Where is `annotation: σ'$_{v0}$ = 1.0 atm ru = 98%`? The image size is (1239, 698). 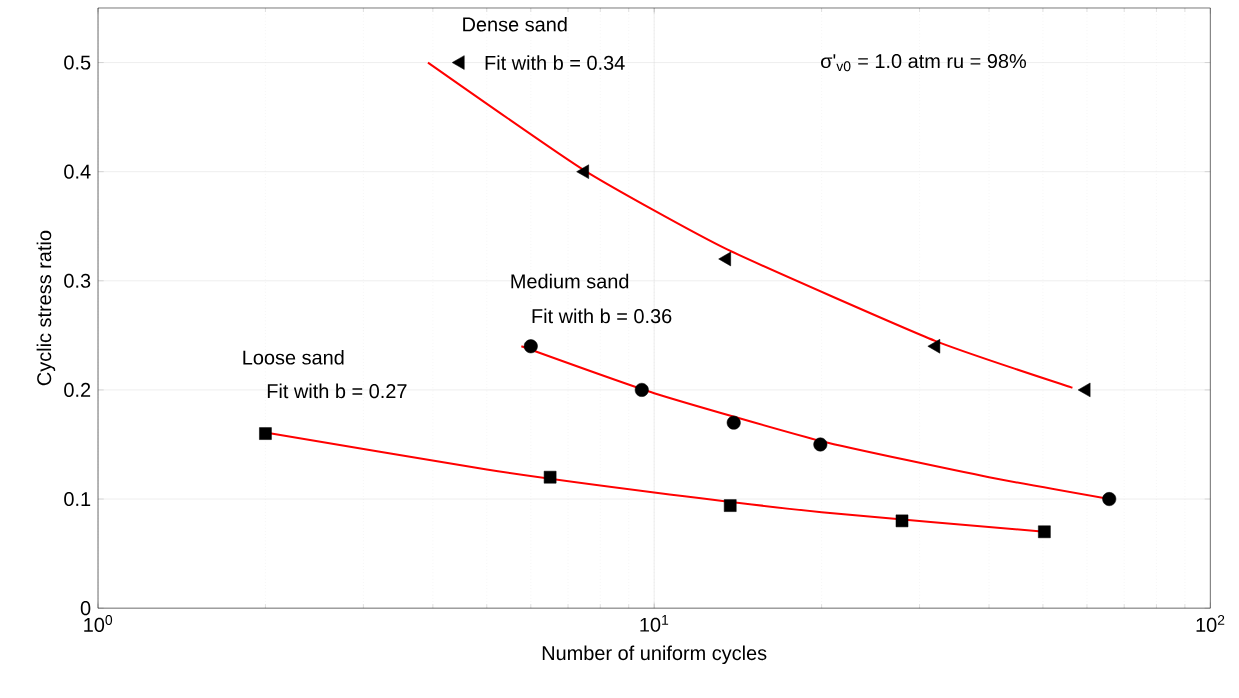 annotation: σ'$_{v0}$ = 1.0 atm ru = 98% is located at coordinates (923, 62).